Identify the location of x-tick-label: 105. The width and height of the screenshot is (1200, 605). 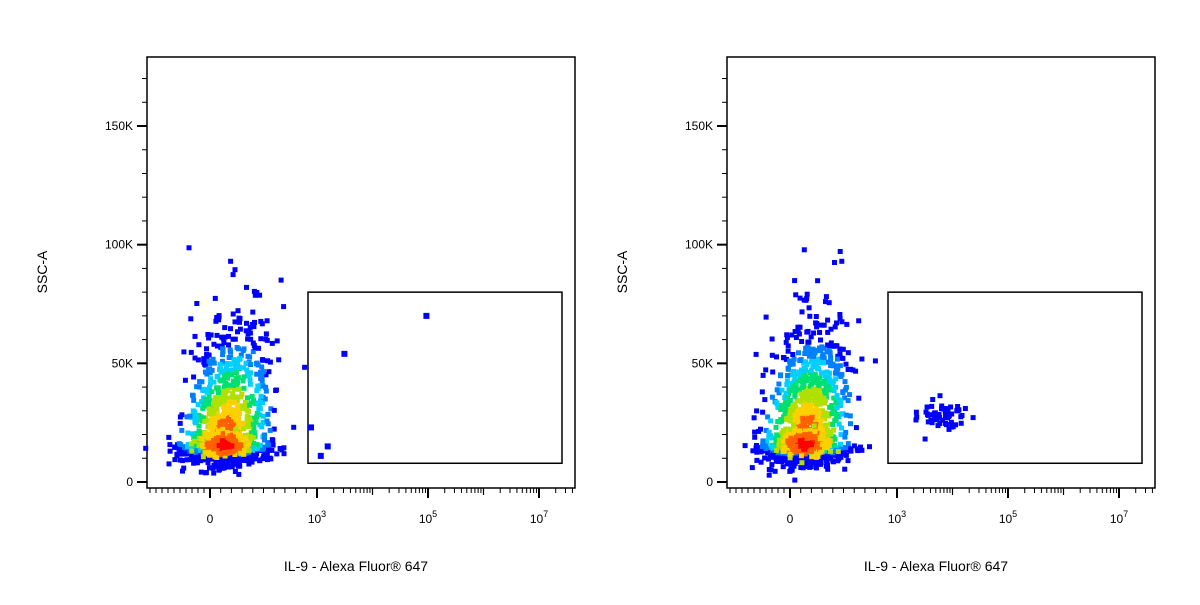
(428, 517).